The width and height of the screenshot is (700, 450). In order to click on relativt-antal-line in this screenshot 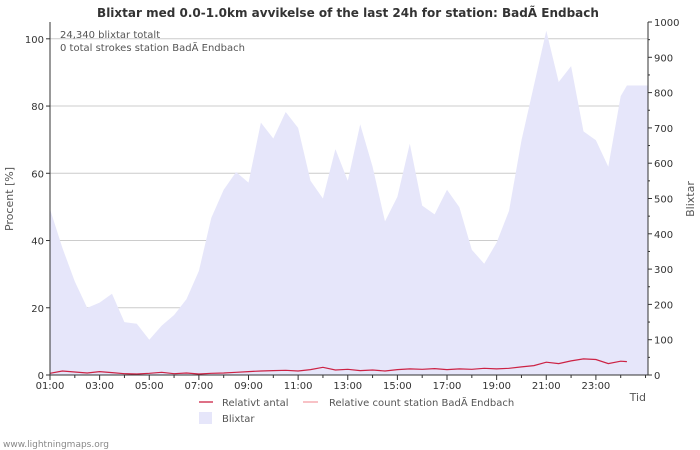, I will do `click(338, 366)`.